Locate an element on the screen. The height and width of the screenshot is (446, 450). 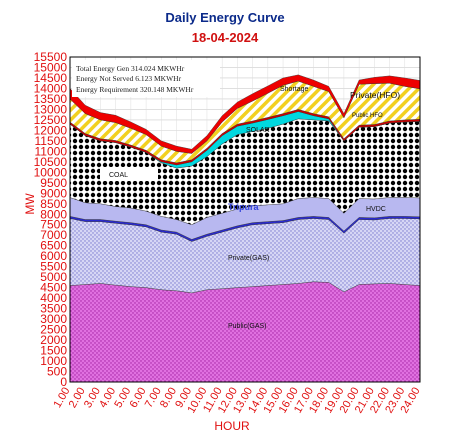
y-tick-label: 13500 is located at coordinates (51, 99).